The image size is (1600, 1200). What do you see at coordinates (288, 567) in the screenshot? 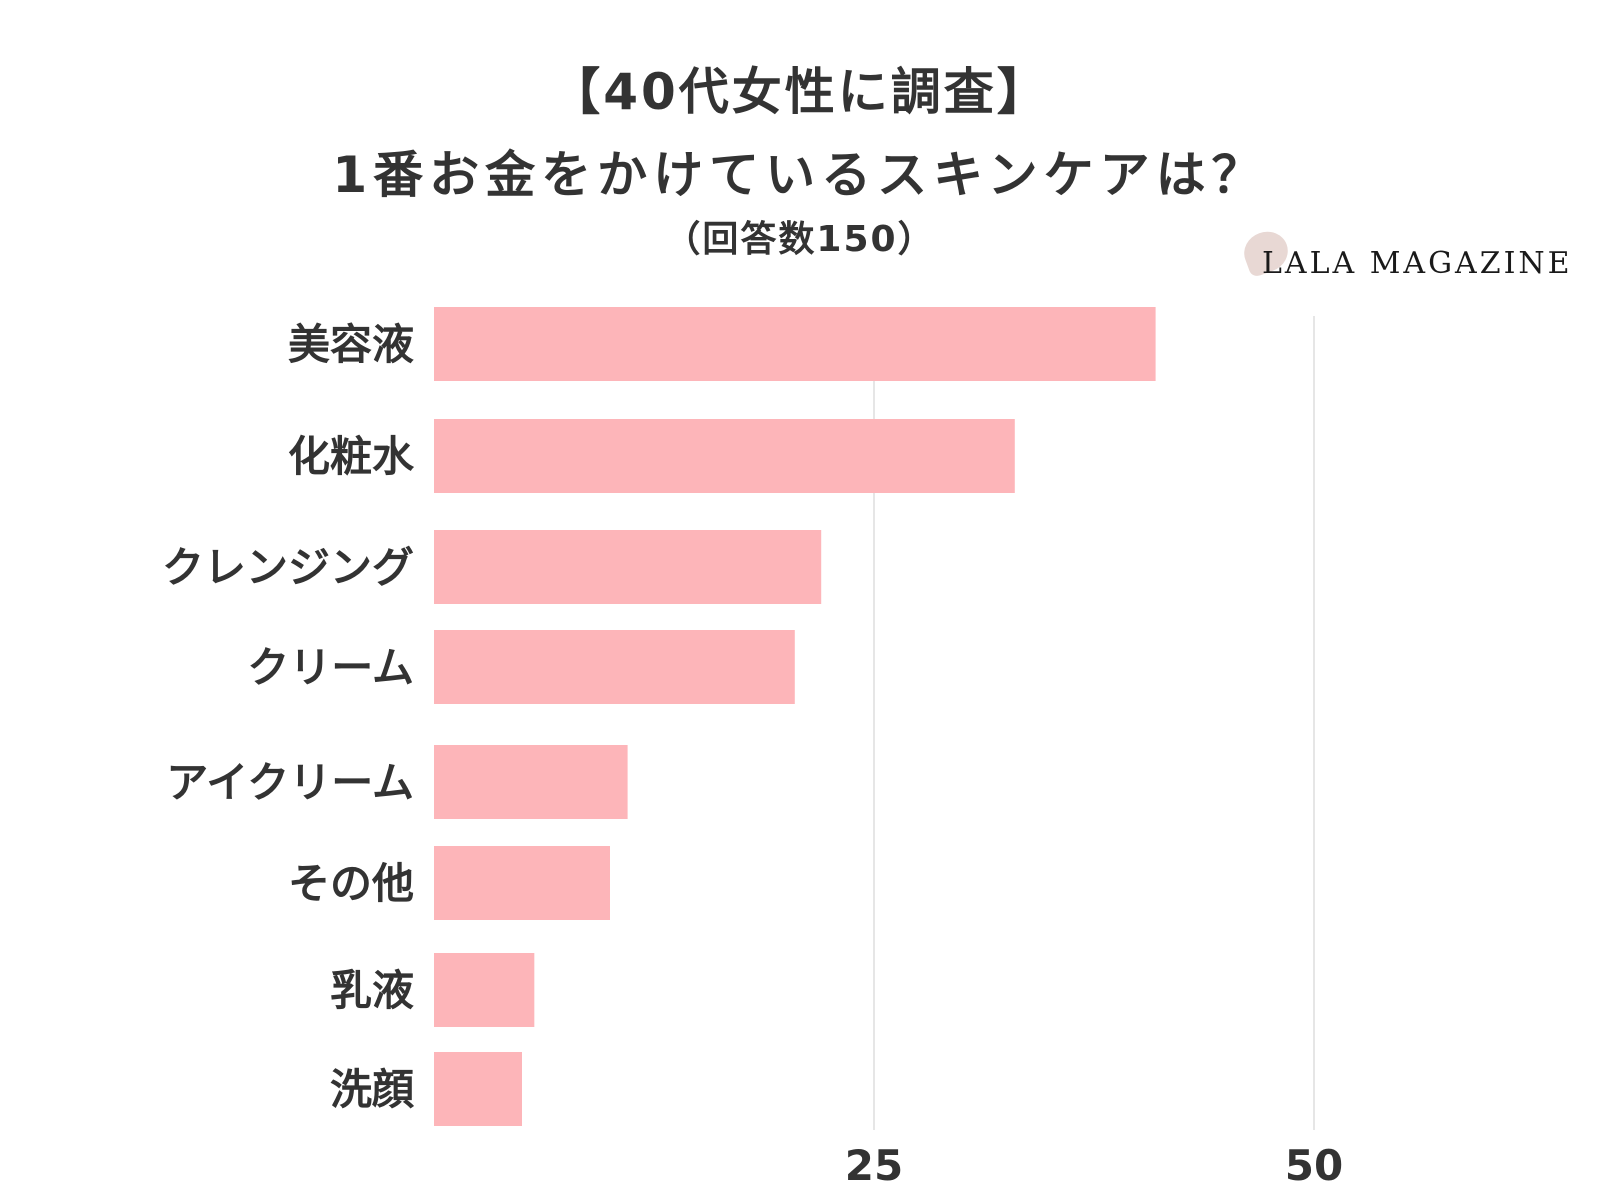
I see `category-label-3: クレンジング` at bounding box center [288, 567].